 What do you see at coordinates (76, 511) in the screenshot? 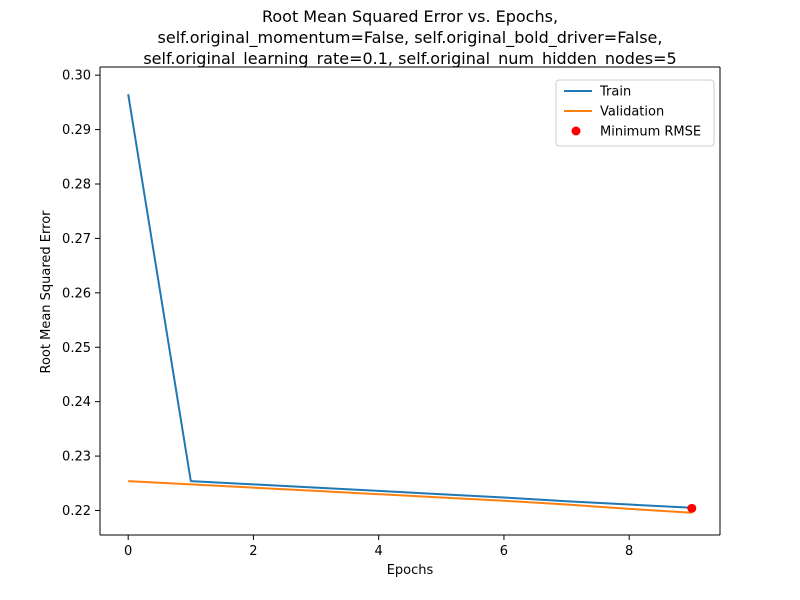
I see `y-tick-label: 0.22` at bounding box center [76, 511].